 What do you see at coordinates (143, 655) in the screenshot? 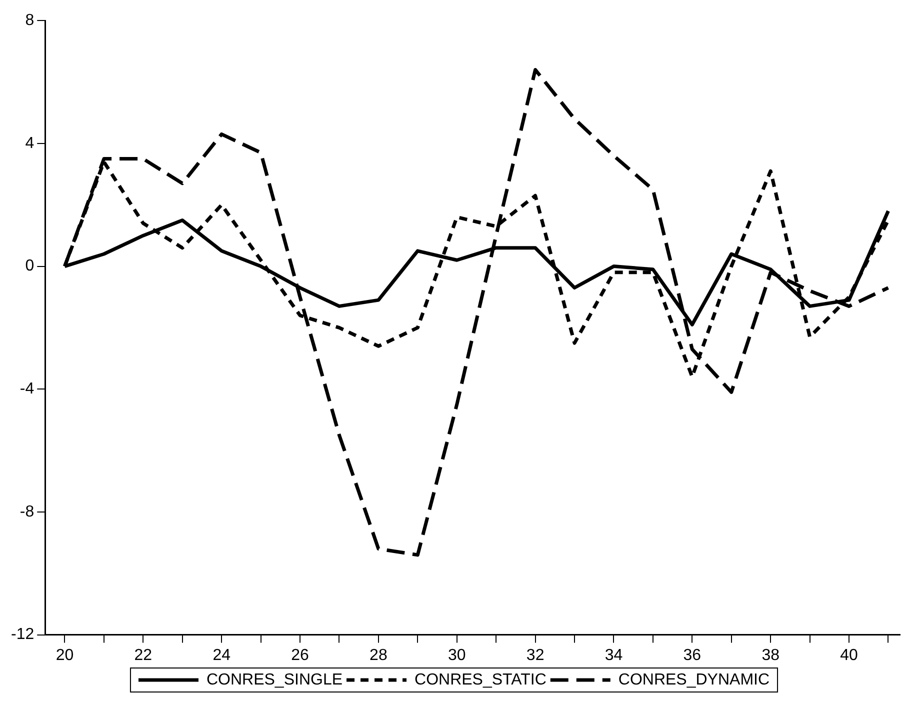
I see `x-tick-label: 22` at bounding box center [143, 655].